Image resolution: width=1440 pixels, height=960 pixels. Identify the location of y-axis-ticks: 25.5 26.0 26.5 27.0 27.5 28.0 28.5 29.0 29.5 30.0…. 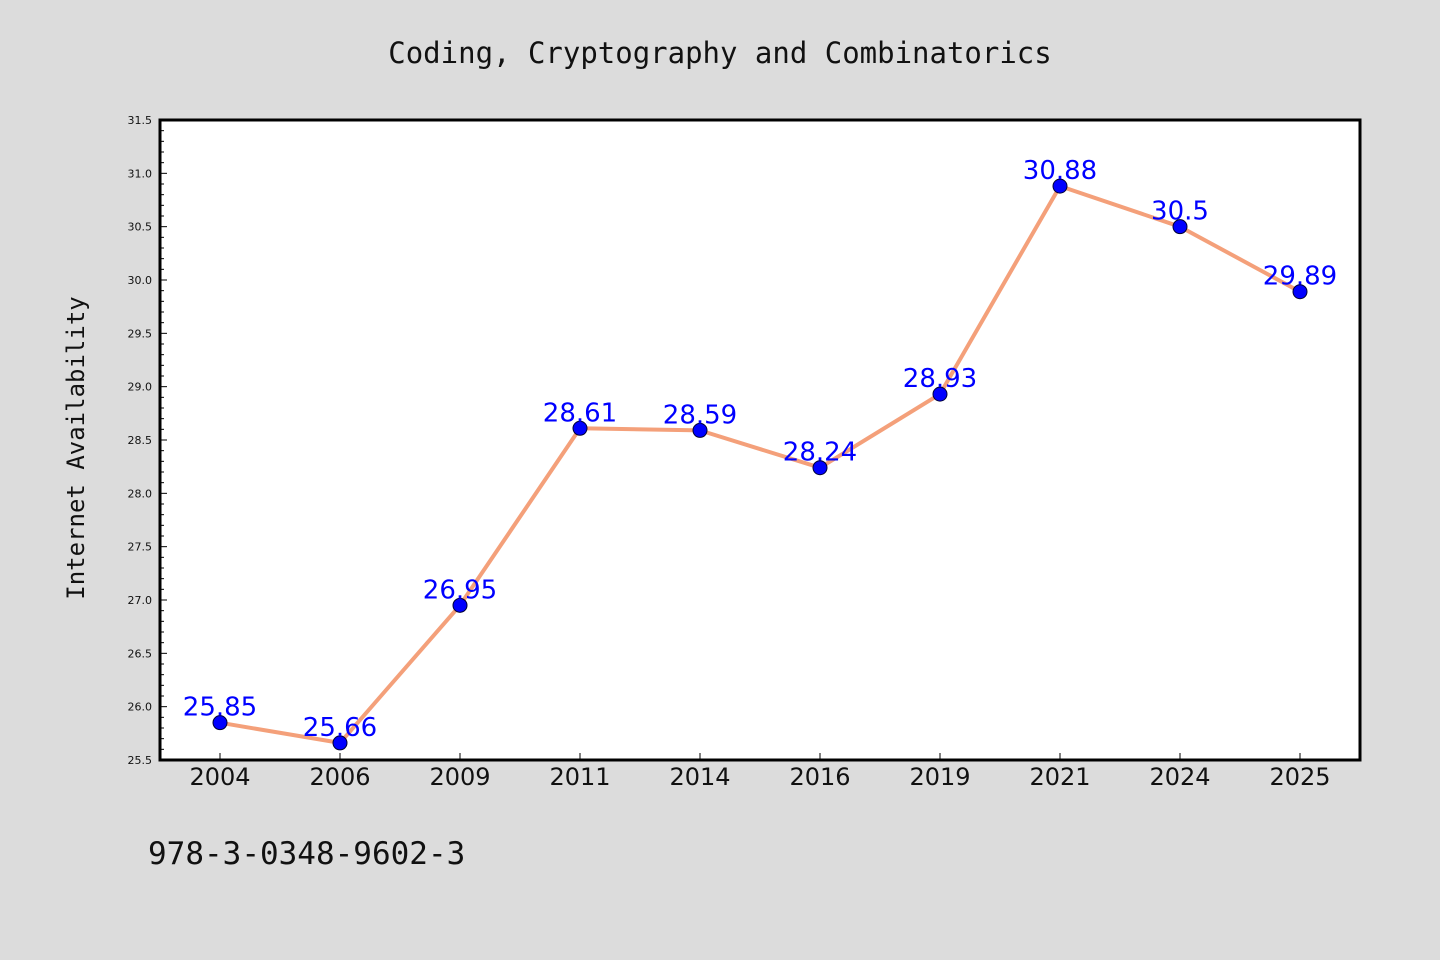
(147, 440).